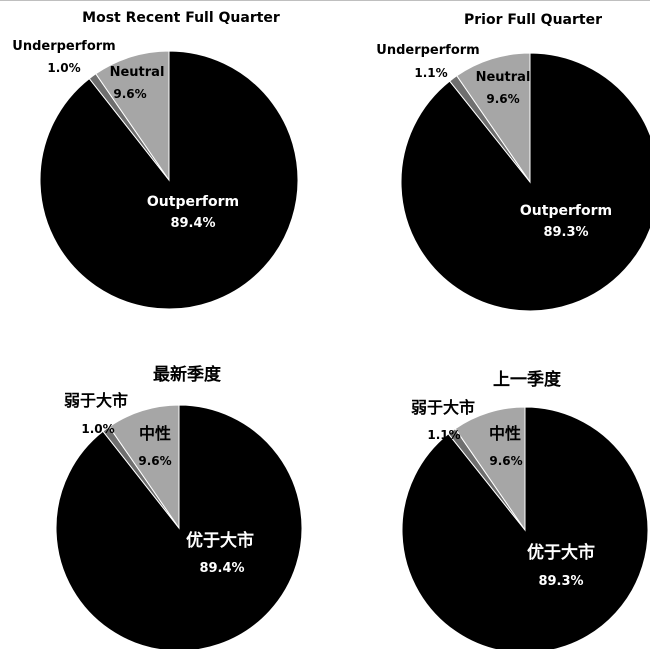 The height and width of the screenshot is (649, 650). Describe the element at coordinates (187, 375) in the screenshot. I see `chart-title-recent-cn: 最新季度` at that location.